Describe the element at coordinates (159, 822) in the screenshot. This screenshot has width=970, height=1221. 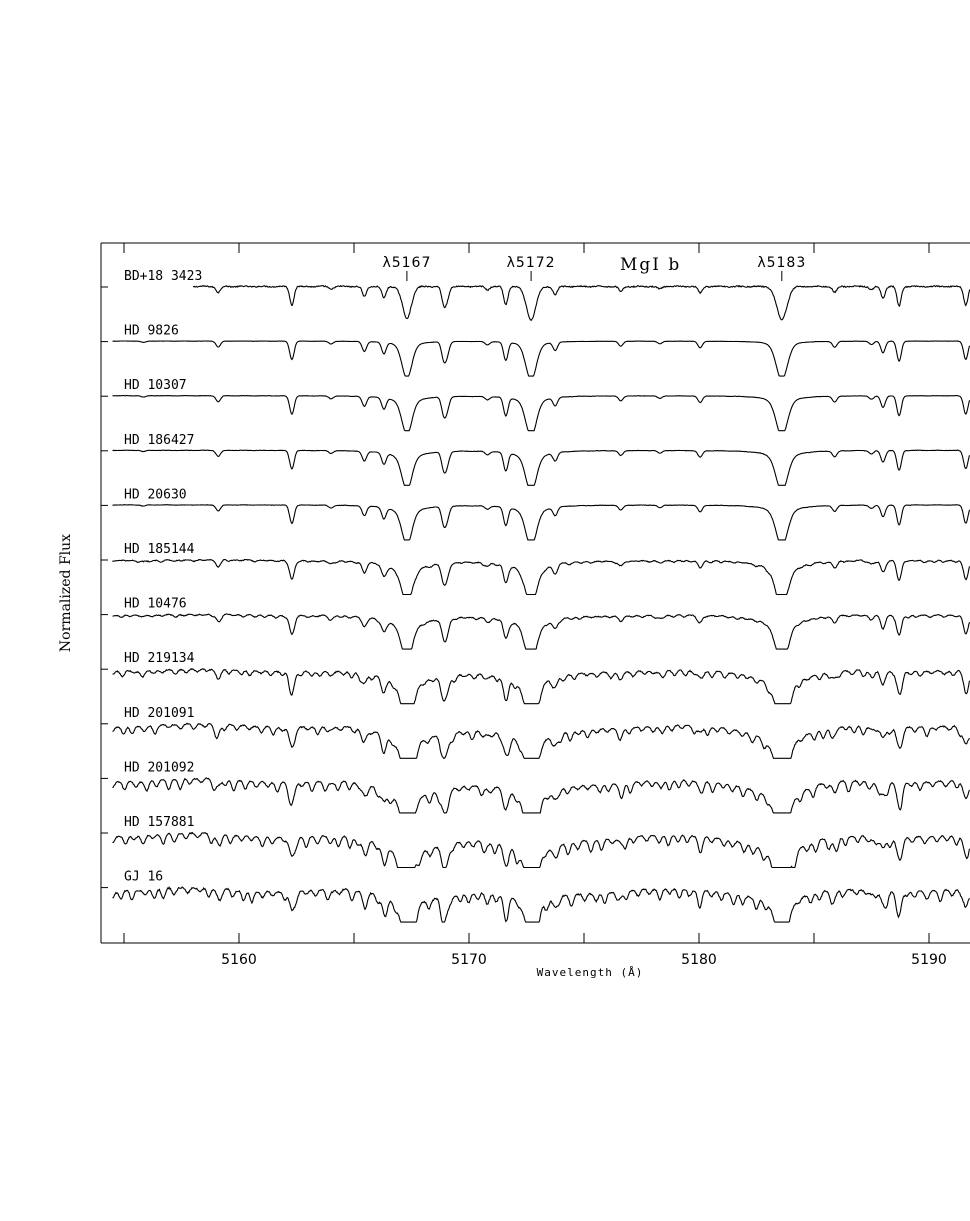
I see `spectrum-label: HD 157881` at that location.